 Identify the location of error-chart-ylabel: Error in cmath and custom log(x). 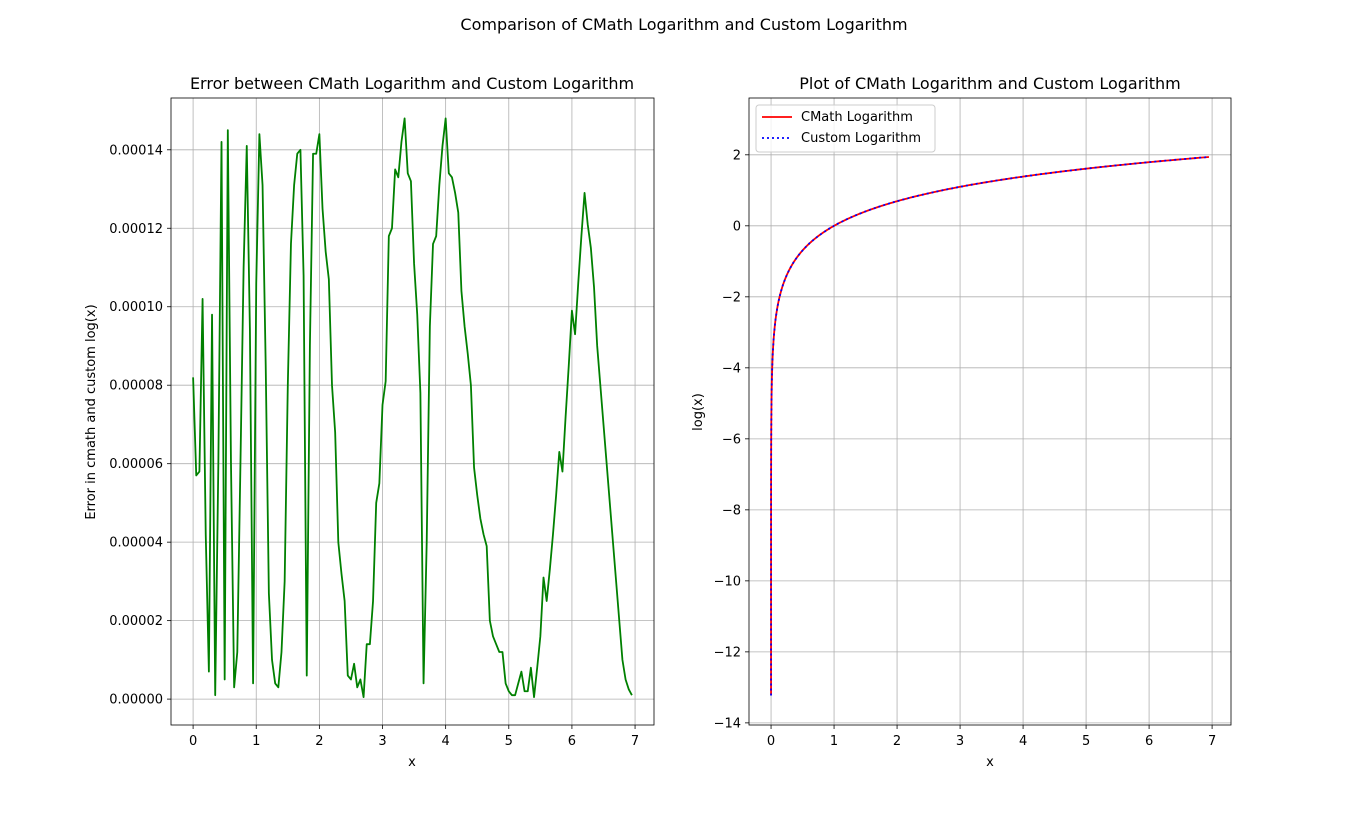
(91, 411).